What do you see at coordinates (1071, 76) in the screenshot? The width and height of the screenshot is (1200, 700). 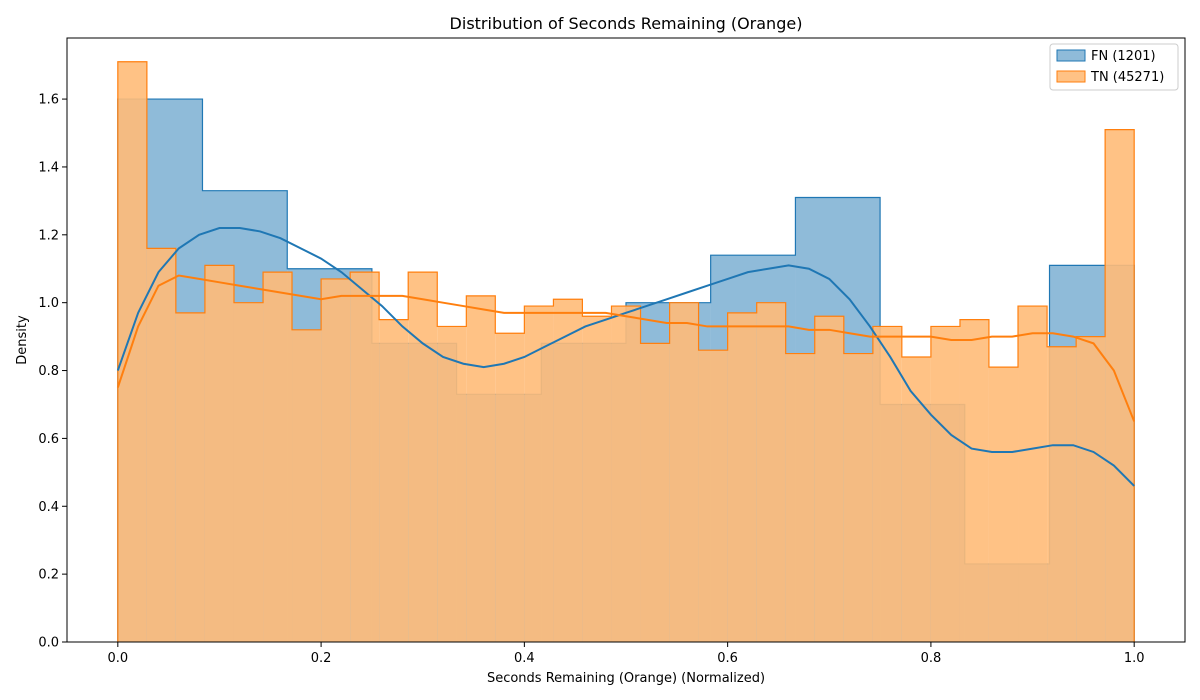 I see `legend-swatch-tn` at bounding box center [1071, 76].